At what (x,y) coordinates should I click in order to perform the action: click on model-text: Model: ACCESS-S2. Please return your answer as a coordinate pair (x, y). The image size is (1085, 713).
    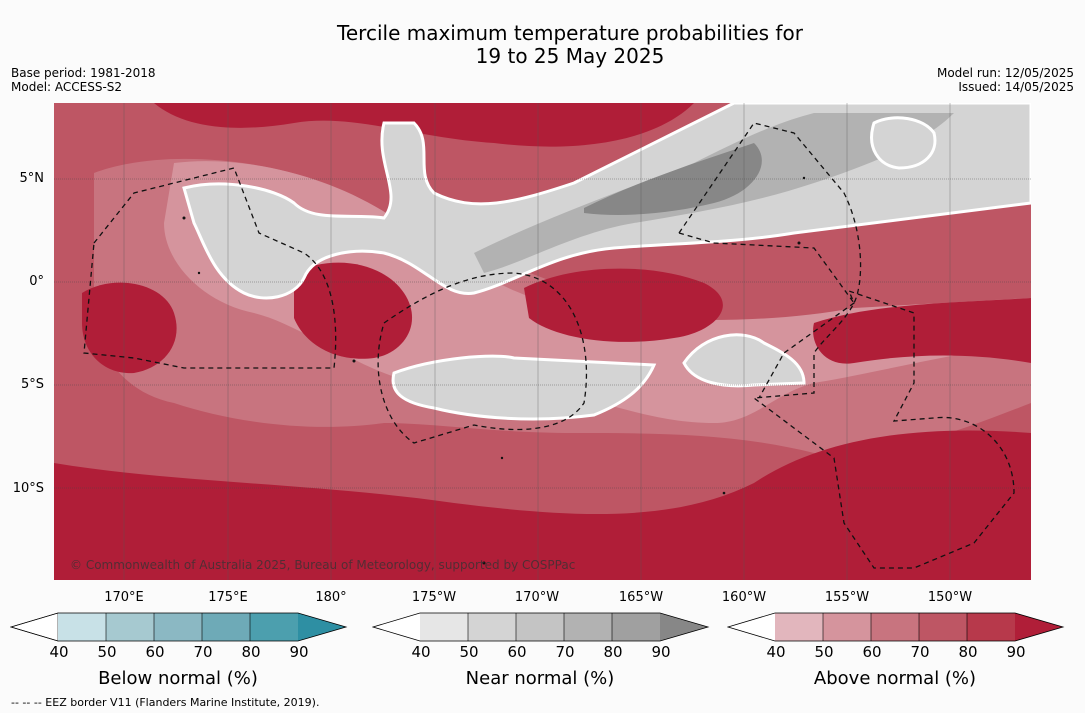
    Looking at the image, I should click on (67, 87).